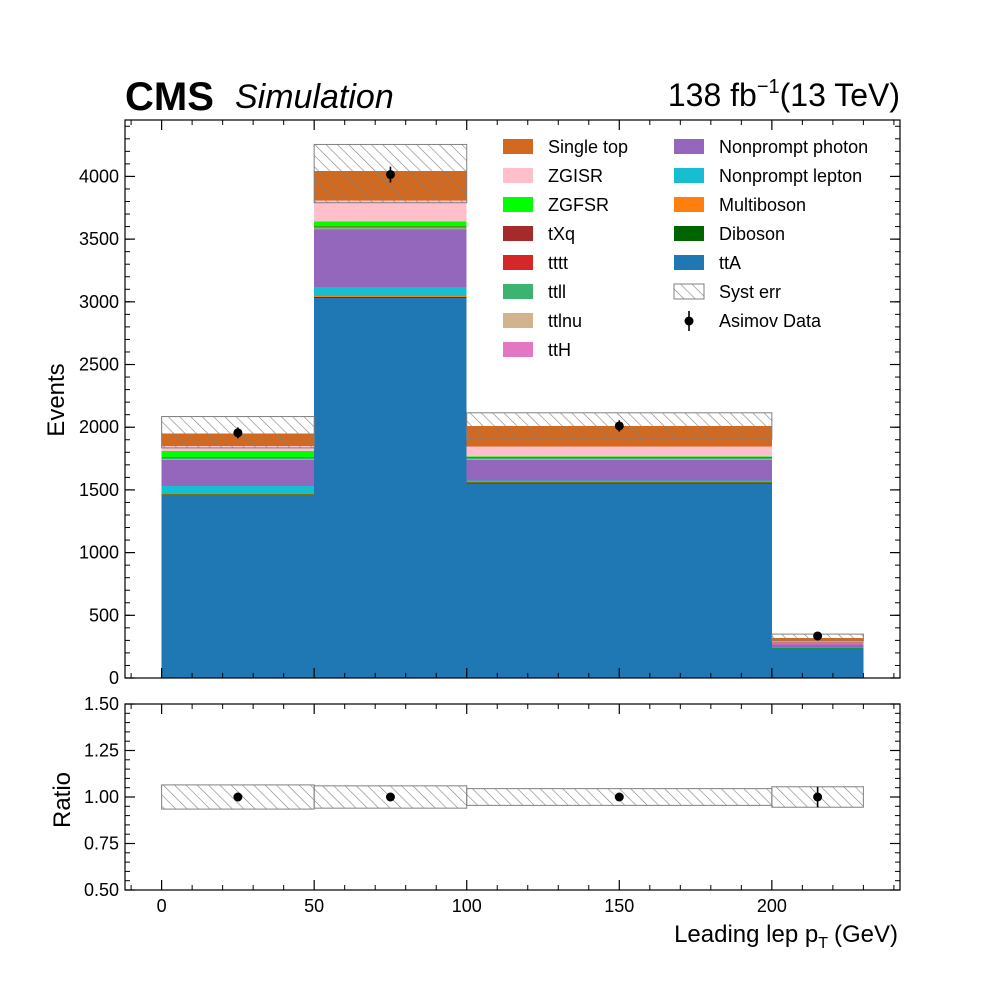  What do you see at coordinates (823, 943) in the screenshot?
I see `x-axis-title-sub: T` at bounding box center [823, 943].